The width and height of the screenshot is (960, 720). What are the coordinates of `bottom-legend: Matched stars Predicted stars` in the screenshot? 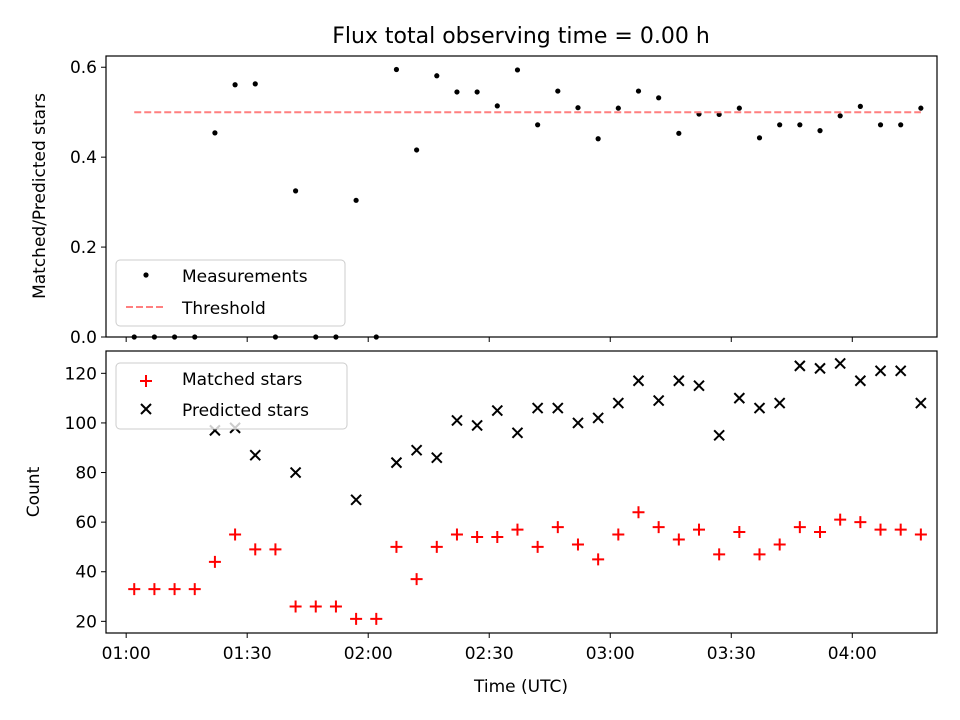 It's located at (231, 396).